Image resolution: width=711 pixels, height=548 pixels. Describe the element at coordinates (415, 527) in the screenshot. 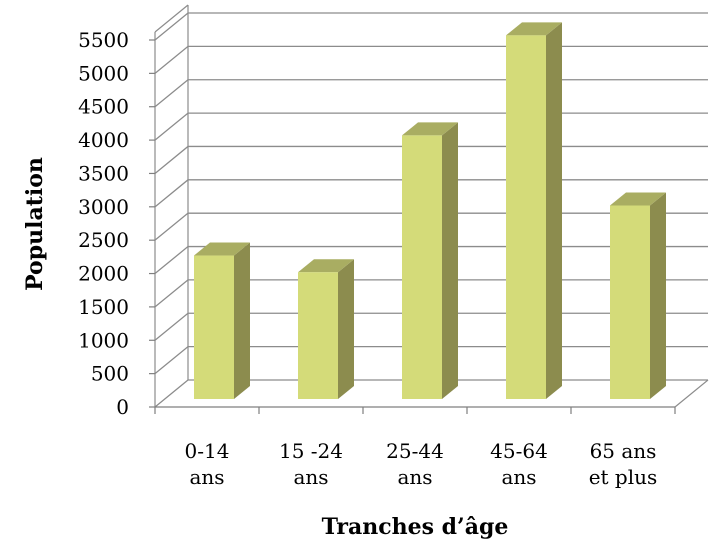

I see `x-axis-title: Tranches d’âge` at that location.